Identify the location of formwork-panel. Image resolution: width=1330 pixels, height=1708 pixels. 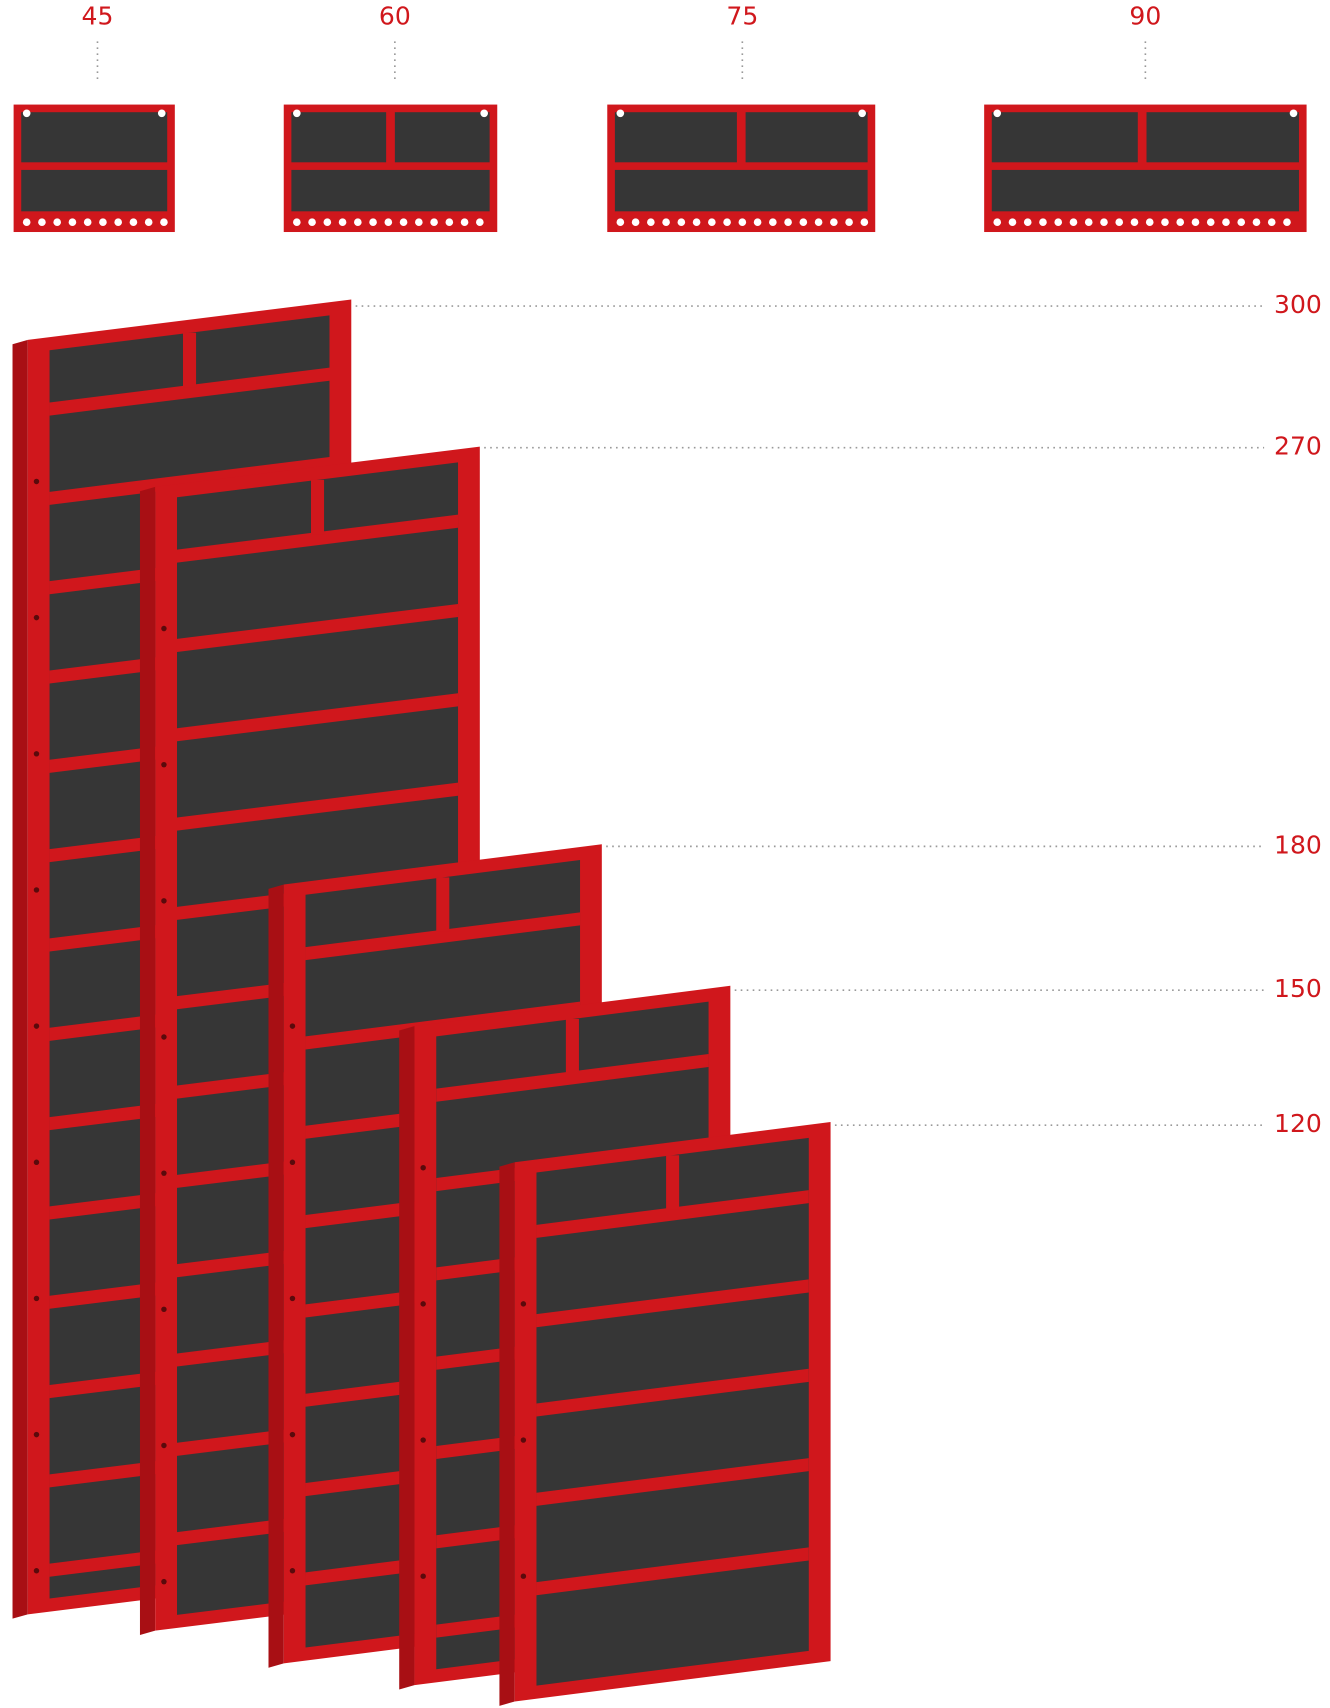
(665, 1413).